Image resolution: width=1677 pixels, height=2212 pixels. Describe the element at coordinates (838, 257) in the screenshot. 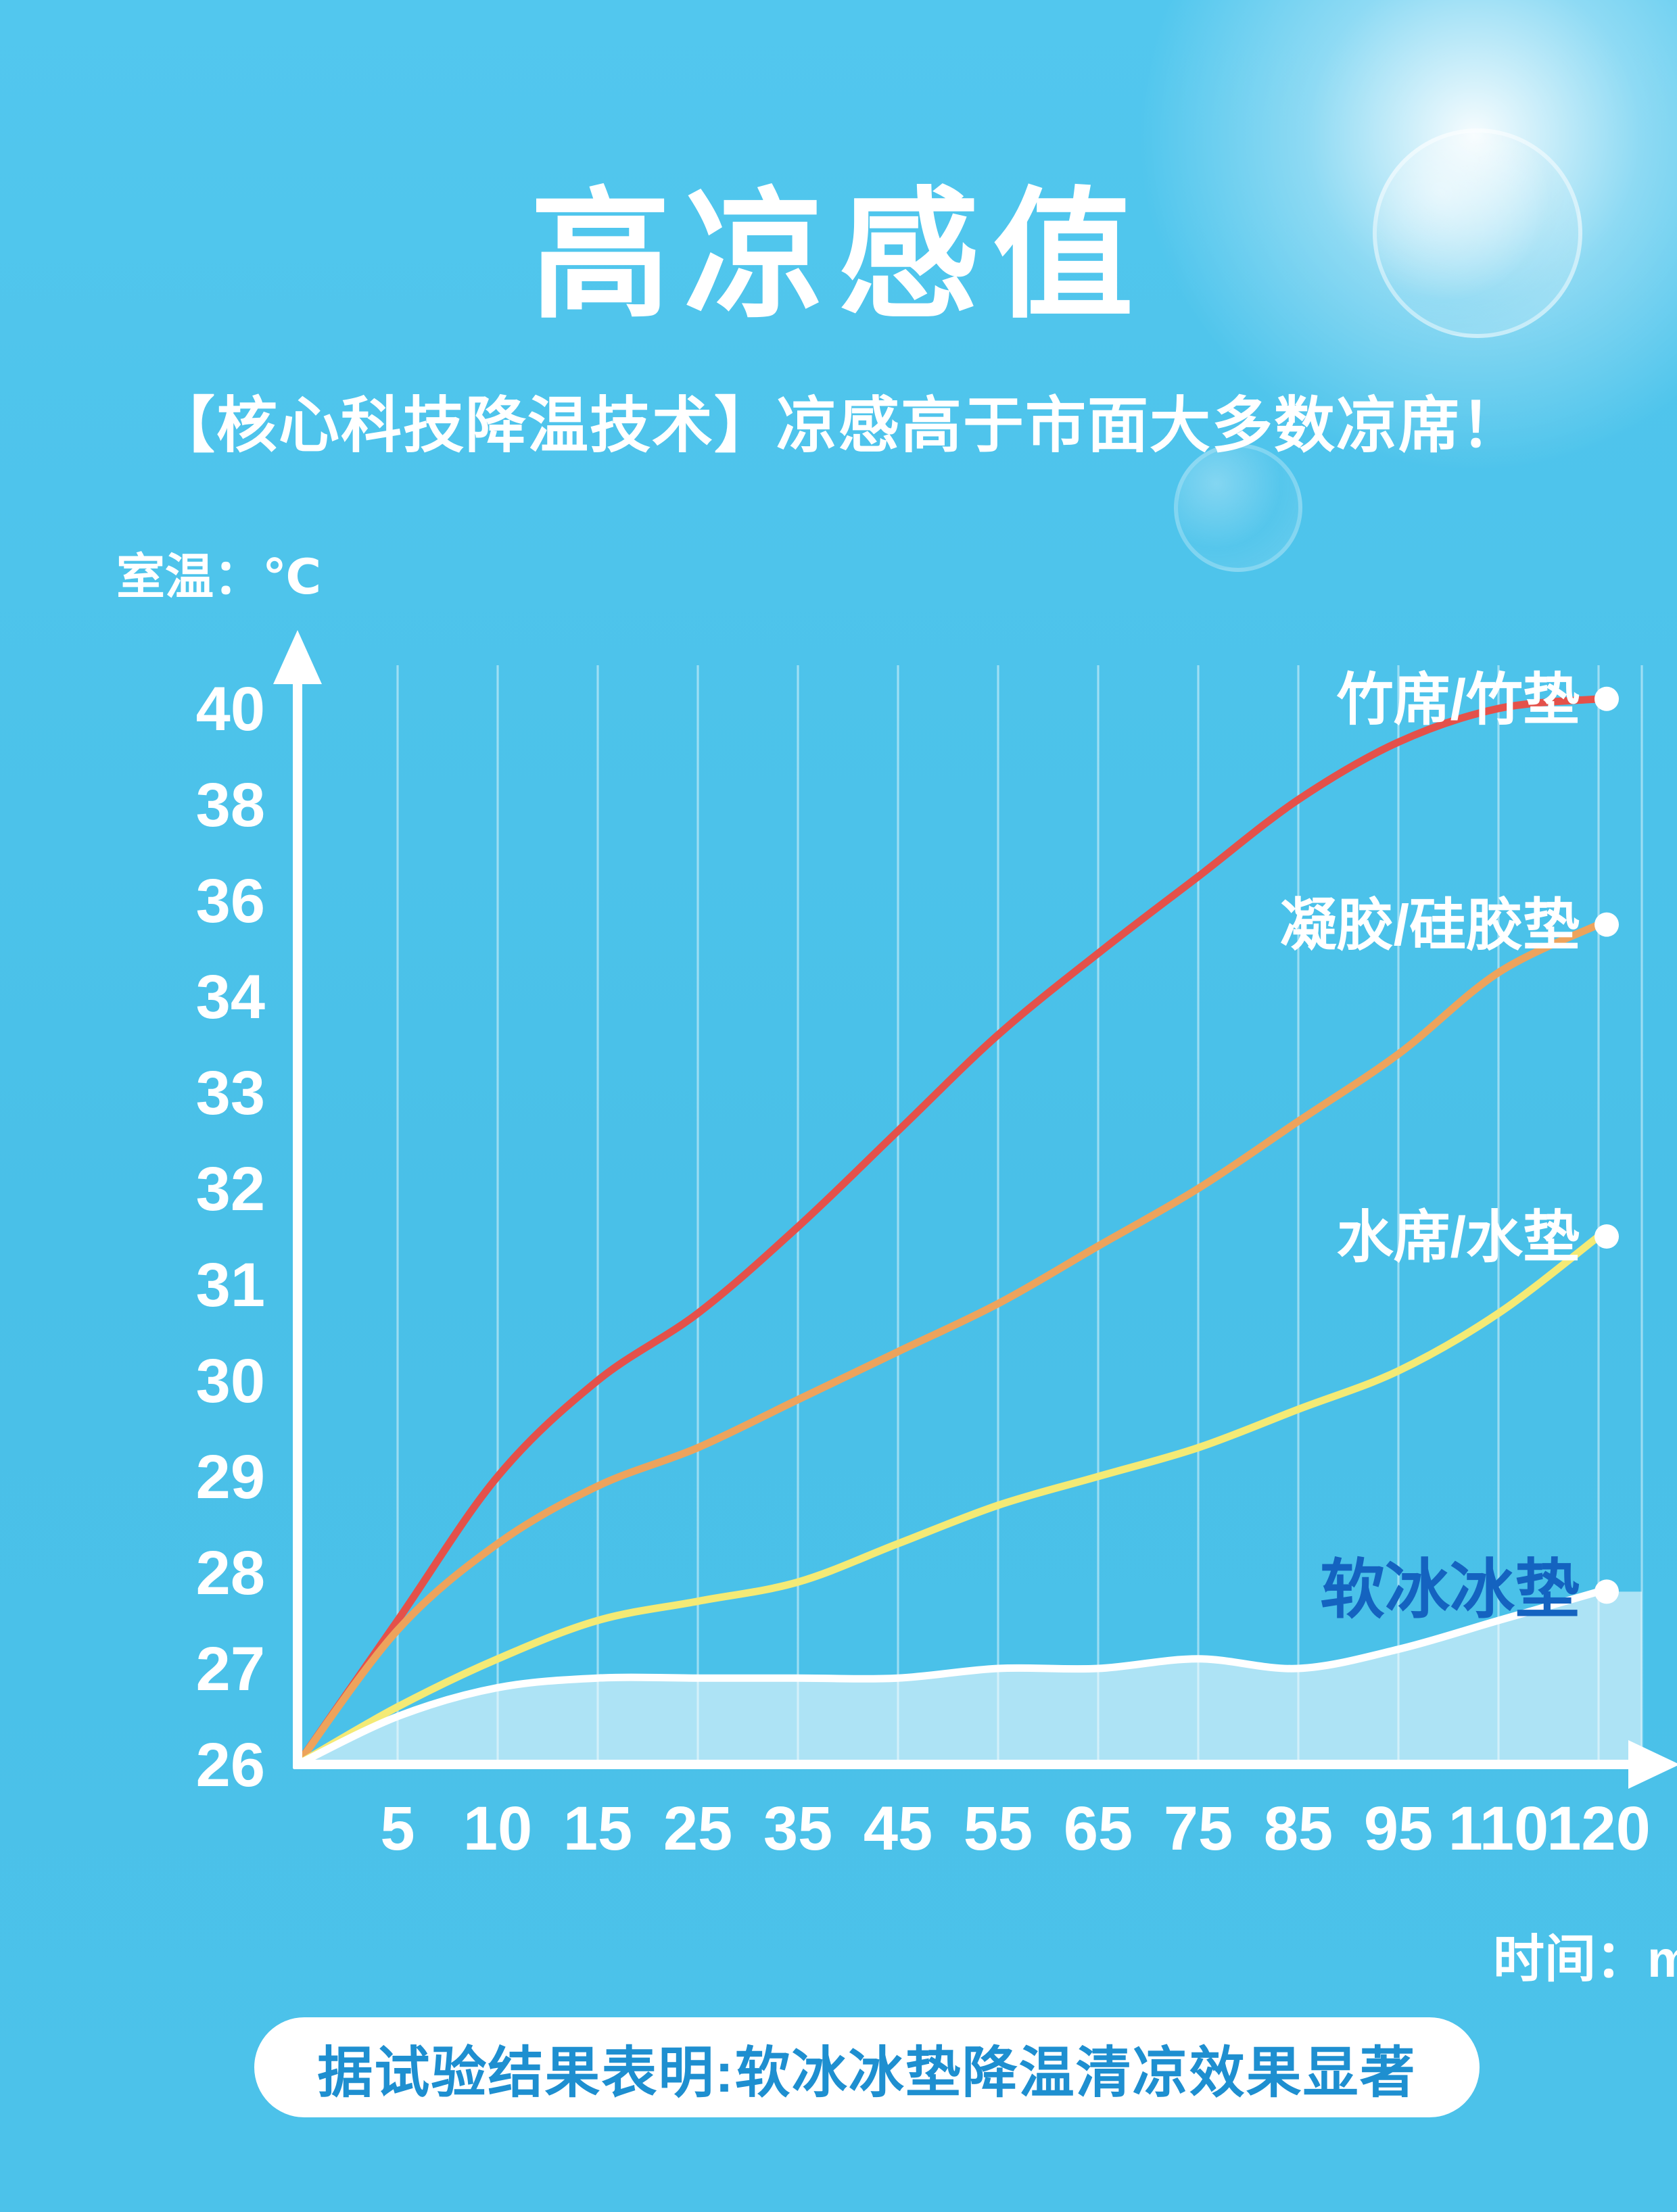

I see `page-title: 高凉感值` at that location.